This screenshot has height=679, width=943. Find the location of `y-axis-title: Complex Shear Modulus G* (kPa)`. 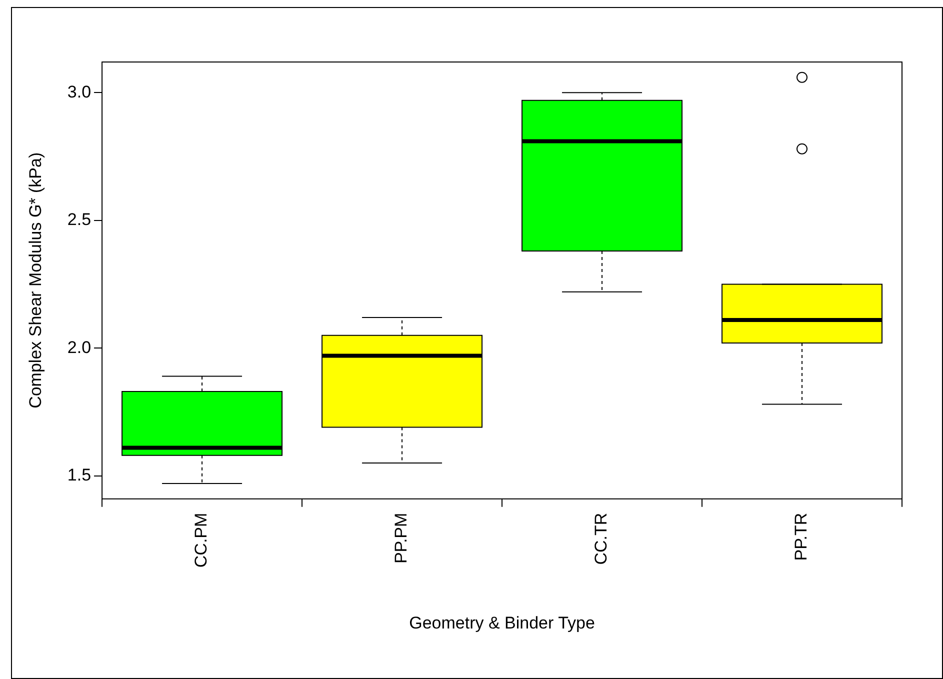

y-axis-title: Complex Shear Modulus G* (kPa) is located at coordinates (35, 280).